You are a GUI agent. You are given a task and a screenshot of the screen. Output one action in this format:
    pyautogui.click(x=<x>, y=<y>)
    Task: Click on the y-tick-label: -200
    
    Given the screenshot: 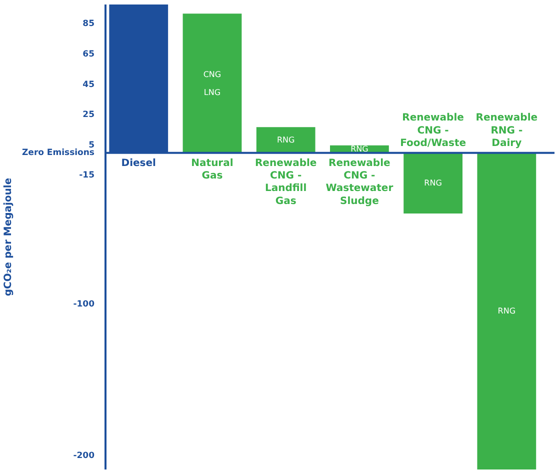 What is the action you would take?
    pyautogui.click(x=84, y=455)
    